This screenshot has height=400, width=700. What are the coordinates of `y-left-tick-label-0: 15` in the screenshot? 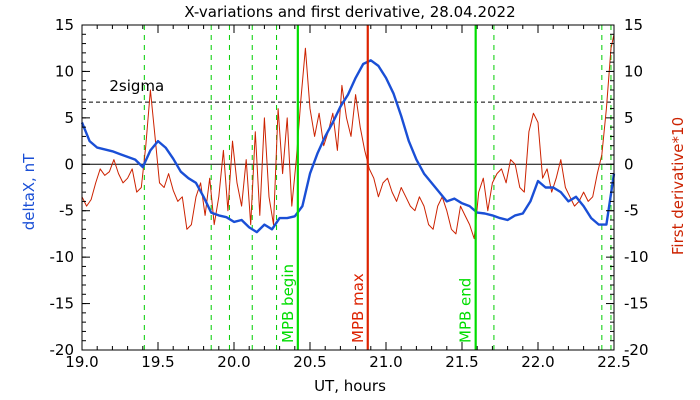 It's located at (64, 25).